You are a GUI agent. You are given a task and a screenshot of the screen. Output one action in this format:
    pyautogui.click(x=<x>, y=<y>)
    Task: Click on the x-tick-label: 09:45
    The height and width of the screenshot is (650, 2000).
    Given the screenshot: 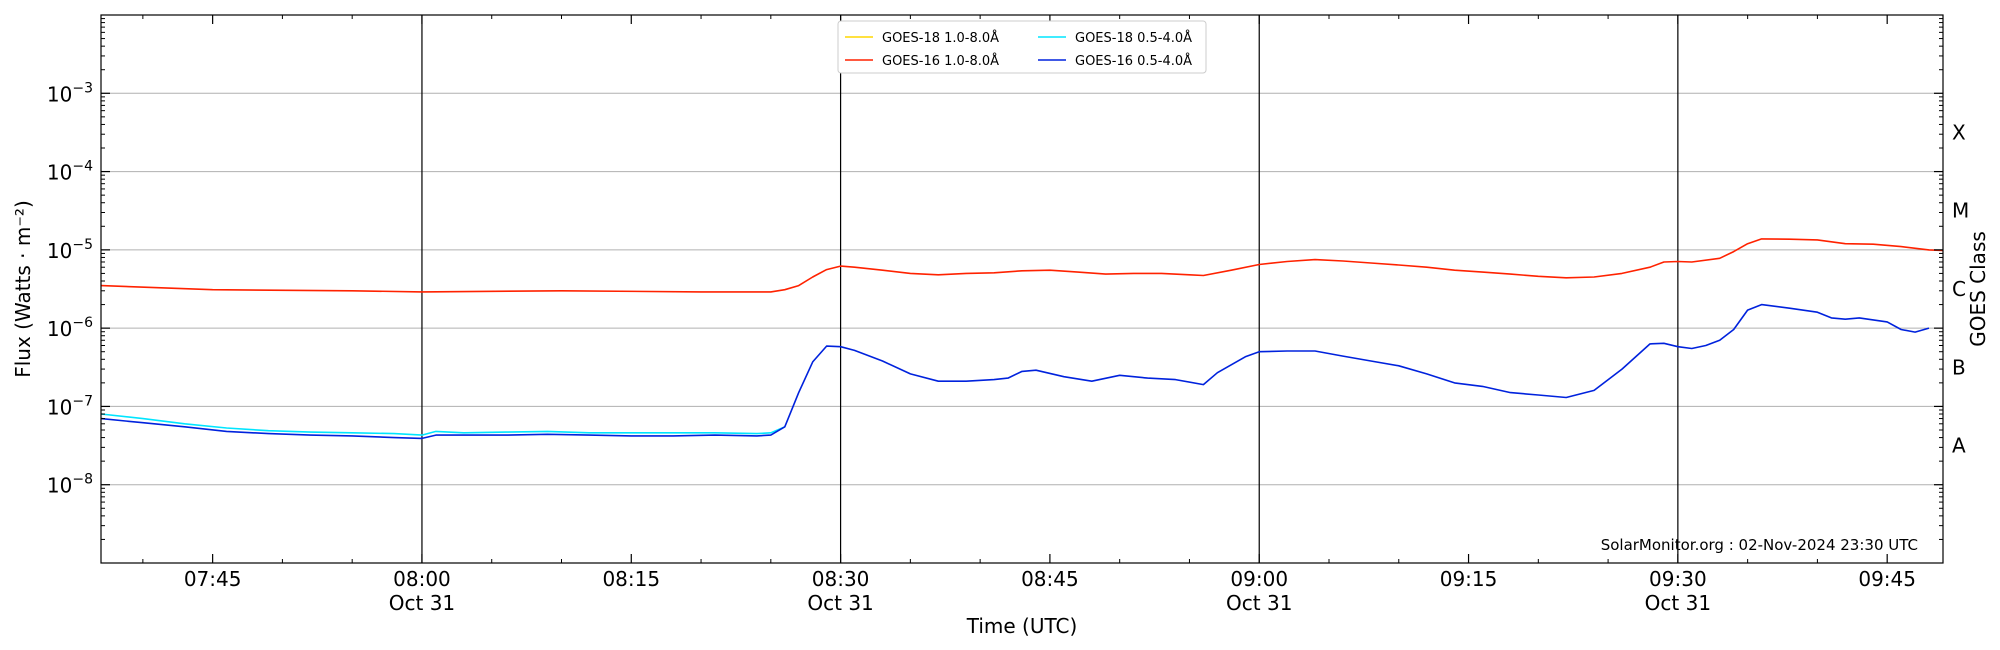 What is the action you would take?
    pyautogui.click(x=1887, y=579)
    